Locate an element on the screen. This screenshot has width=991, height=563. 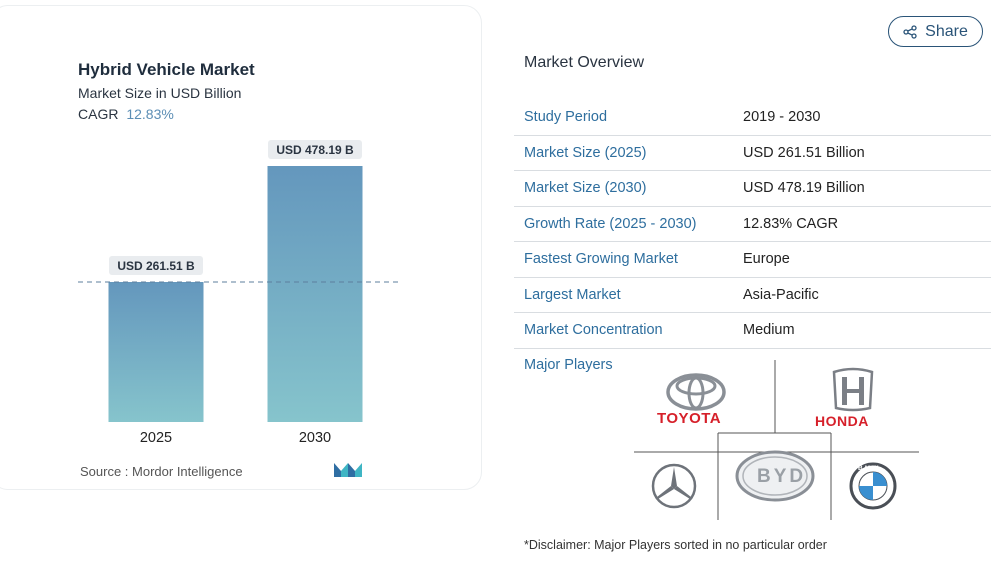
toyota-logo is located at coordinates (696, 392).